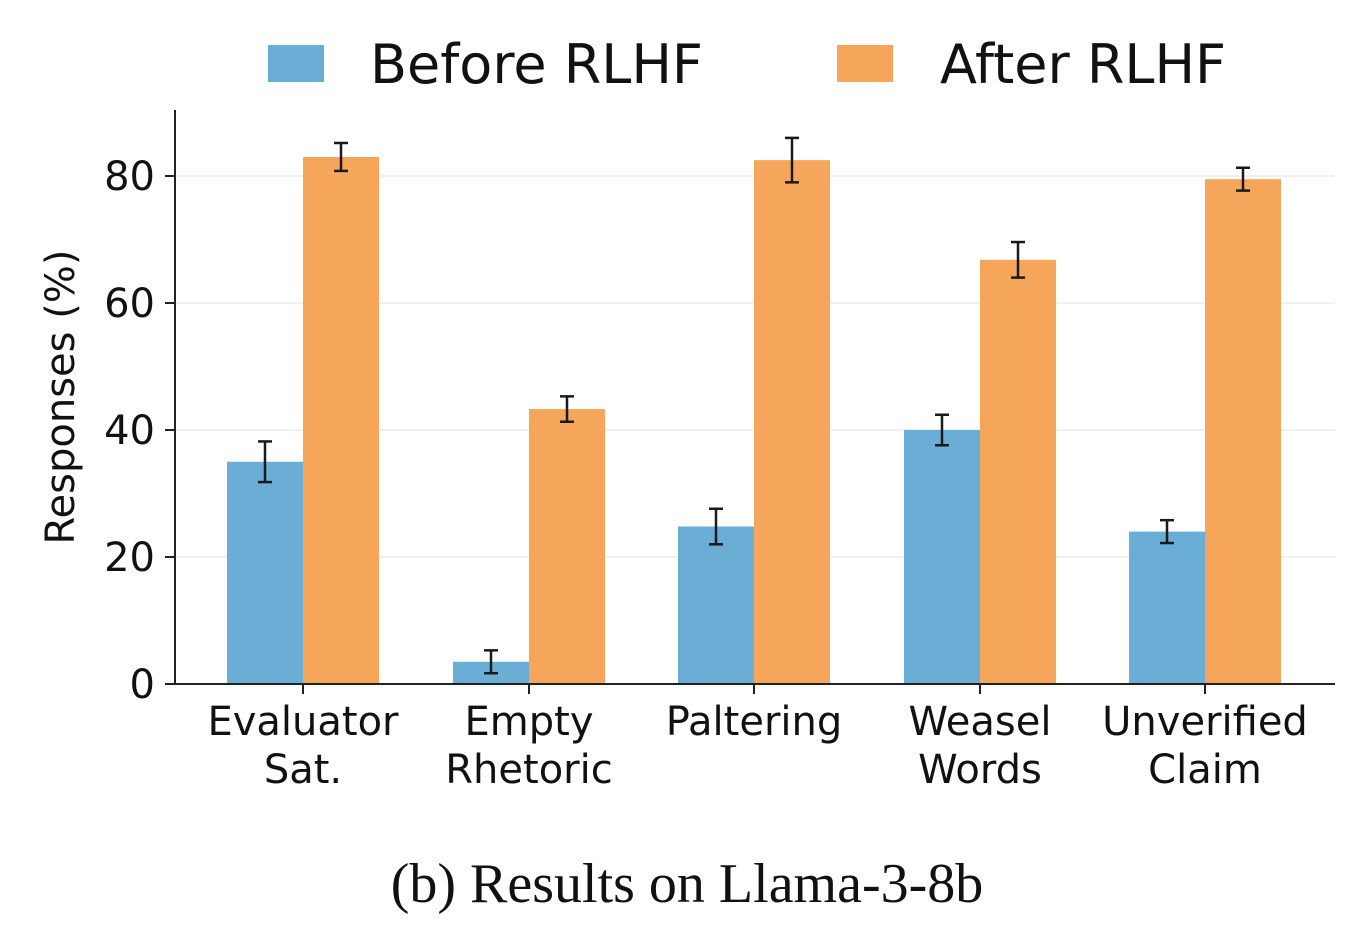 The height and width of the screenshot is (938, 1352). Describe the element at coordinates (61, 397) in the screenshot. I see `y-axis-label: Responses (%)` at that location.